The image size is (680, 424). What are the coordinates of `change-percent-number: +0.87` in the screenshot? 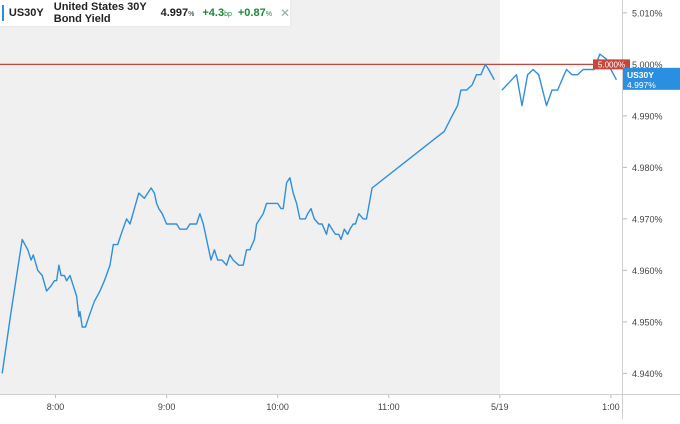 It's located at (251, 13).